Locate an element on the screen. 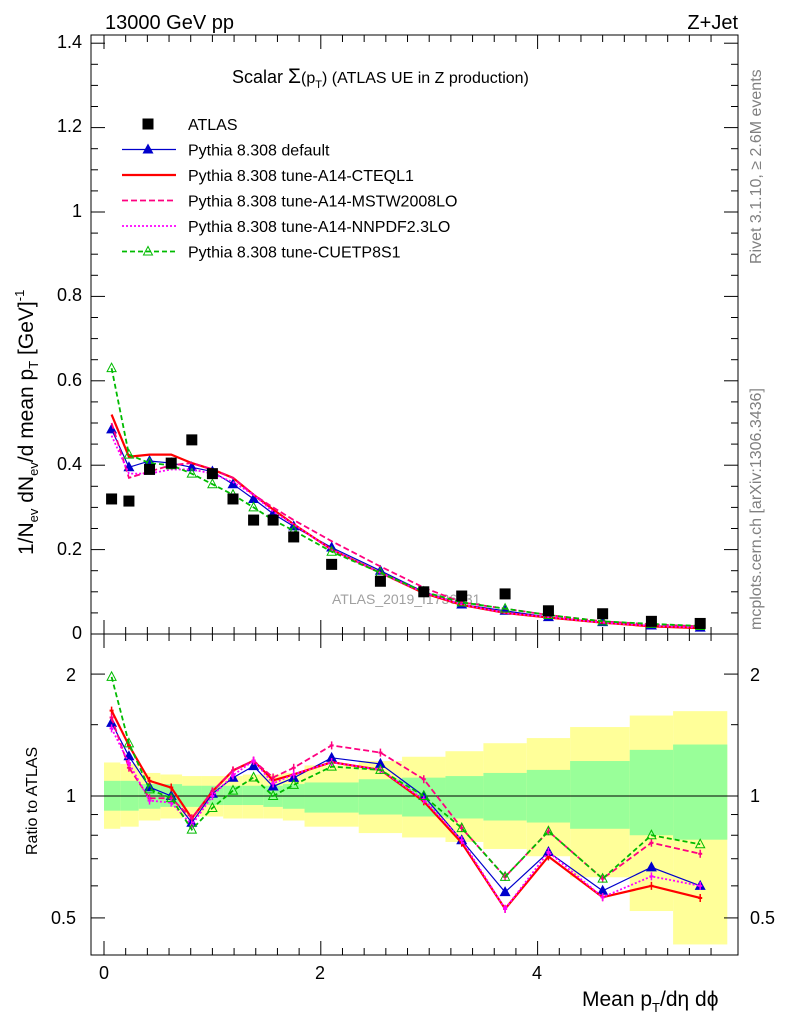 This screenshot has height=1024, width=786. main-ytick-label: 1.2 is located at coordinates (69, 126).